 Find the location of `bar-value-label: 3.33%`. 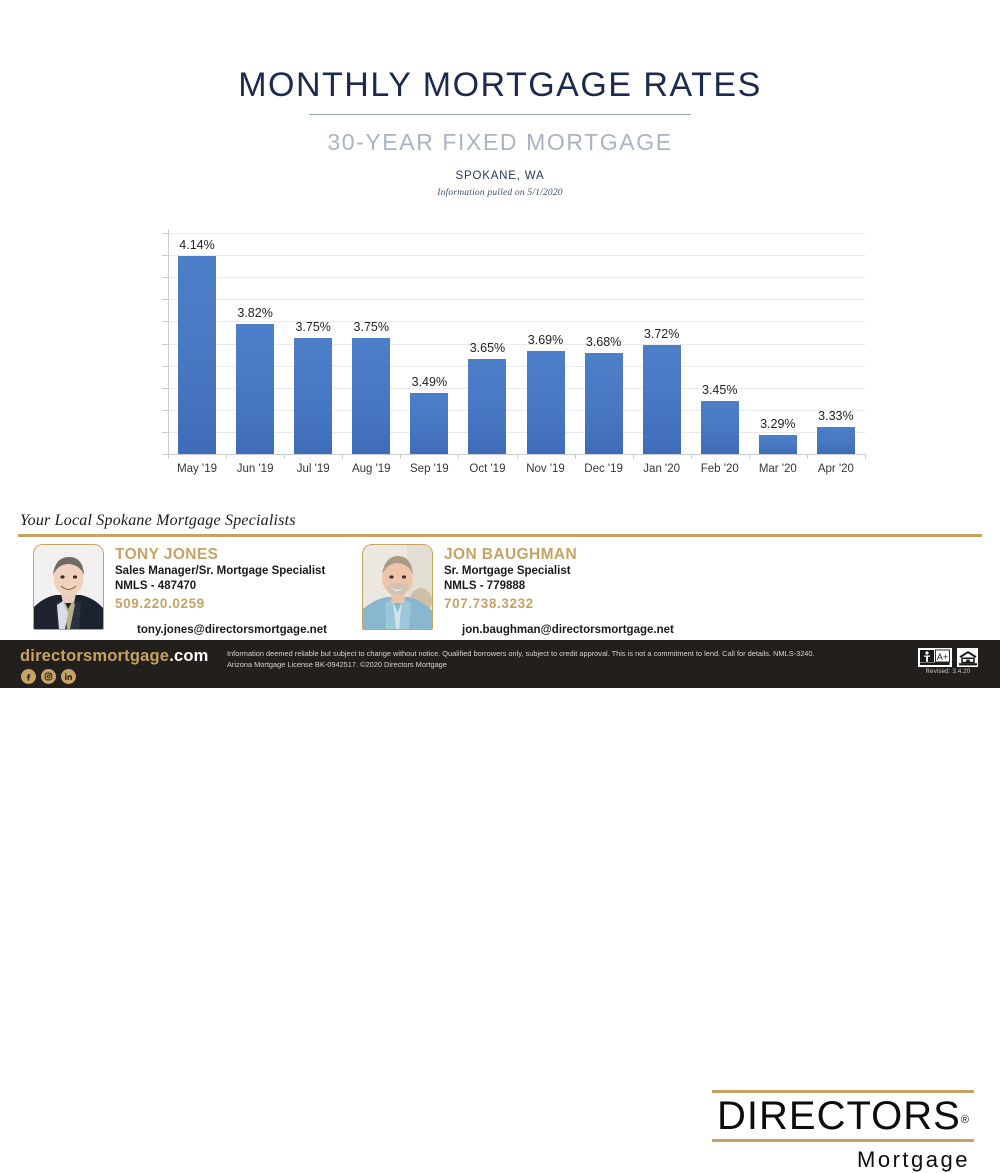

bar-value-label: 3.33% is located at coordinates (836, 415).